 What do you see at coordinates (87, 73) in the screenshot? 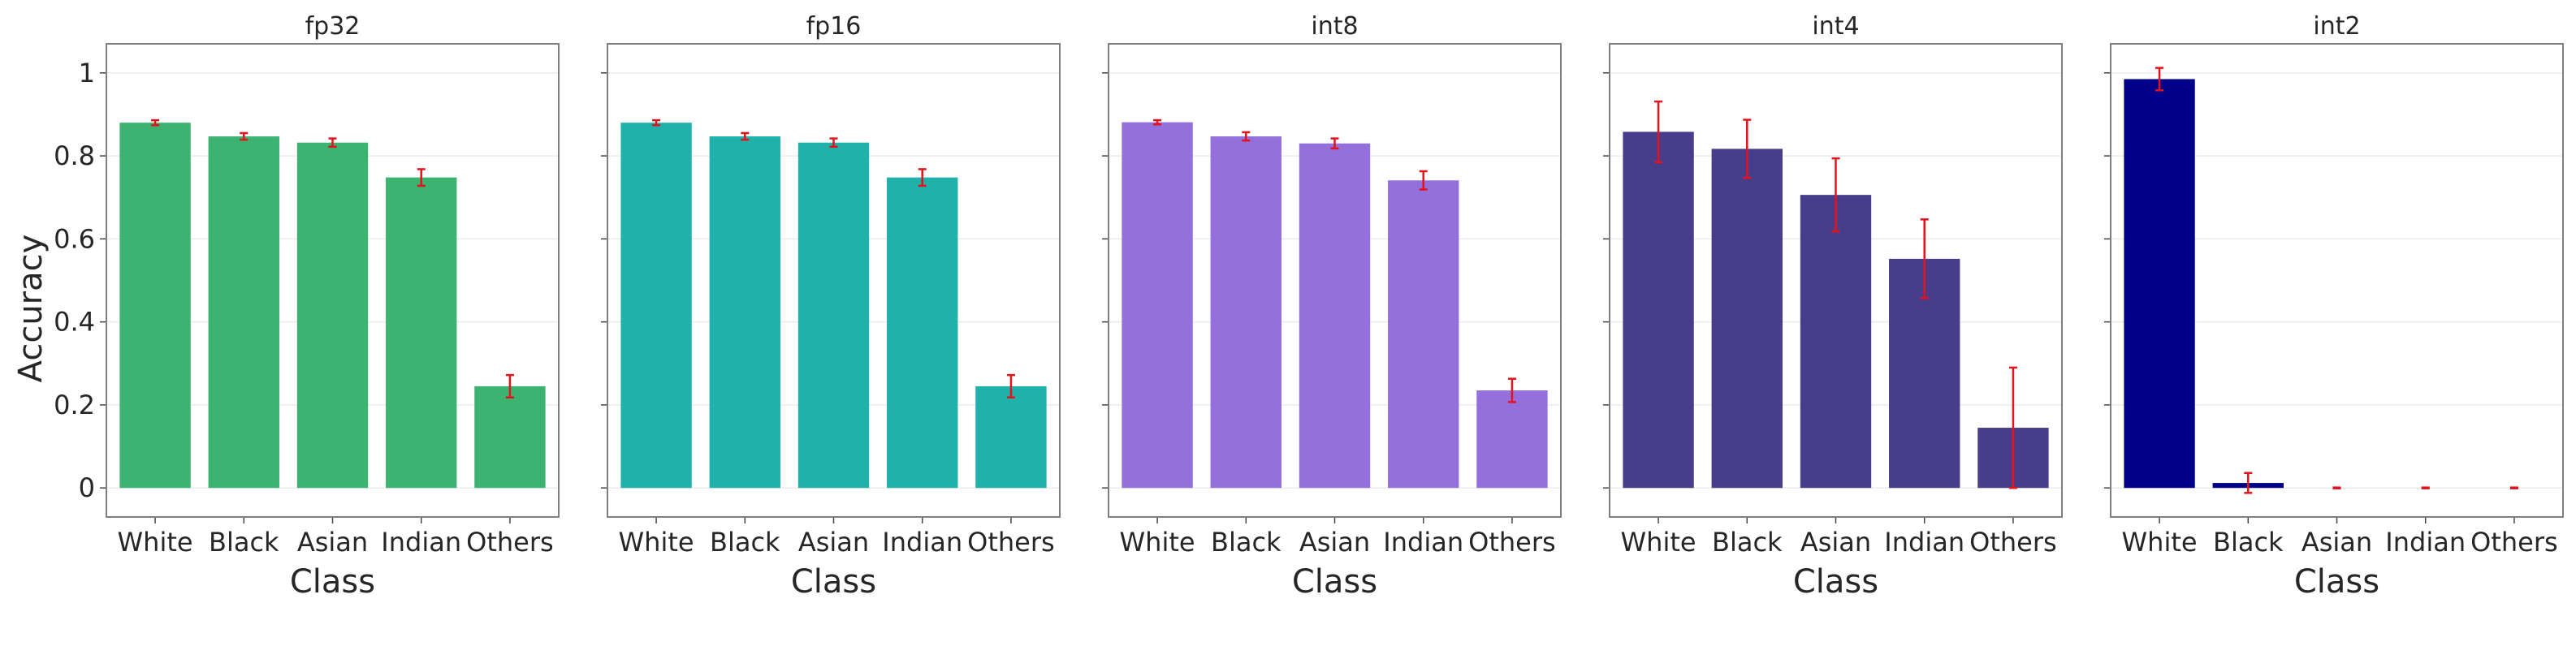
I see `y-tick-label: 1` at bounding box center [87, 73].